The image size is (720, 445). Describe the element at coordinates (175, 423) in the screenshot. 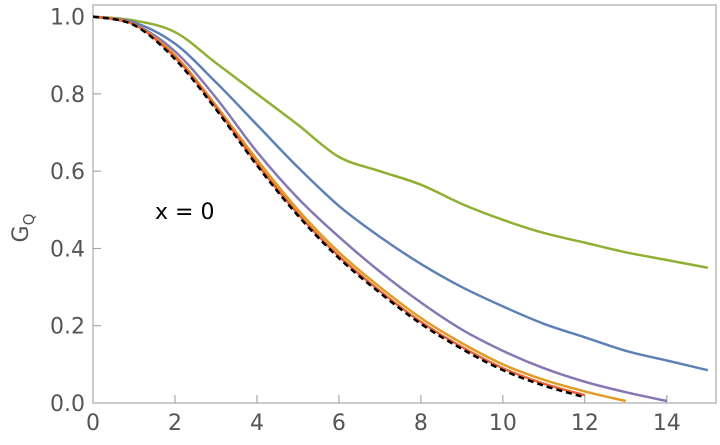

I see `x-tick-label: 2` at that location.